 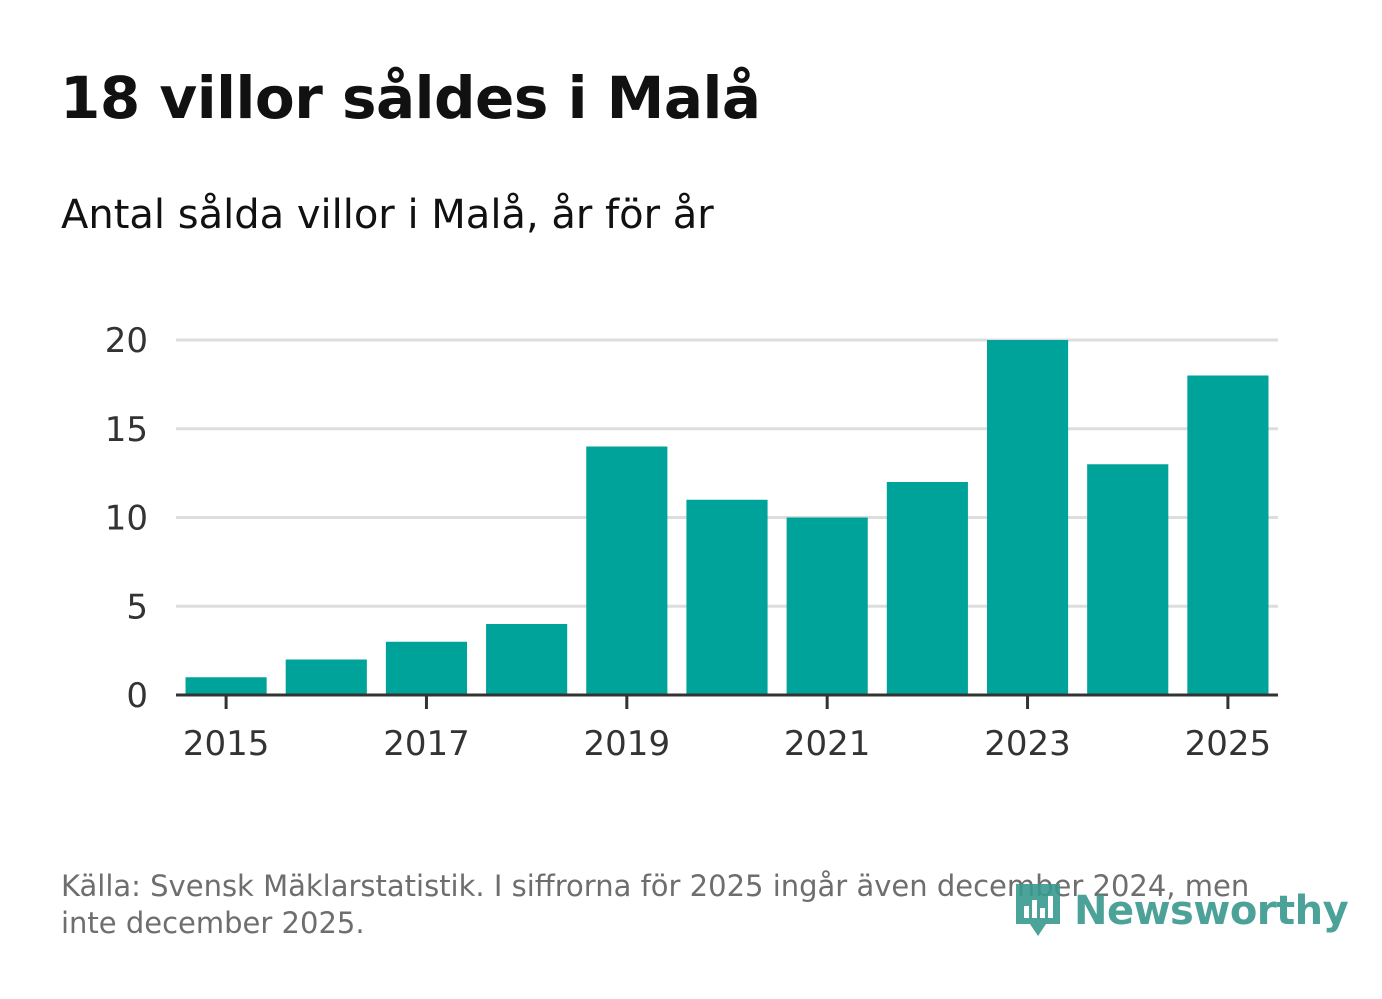 I want to click on y-tick-label: 0, so click(x=137, y=696).